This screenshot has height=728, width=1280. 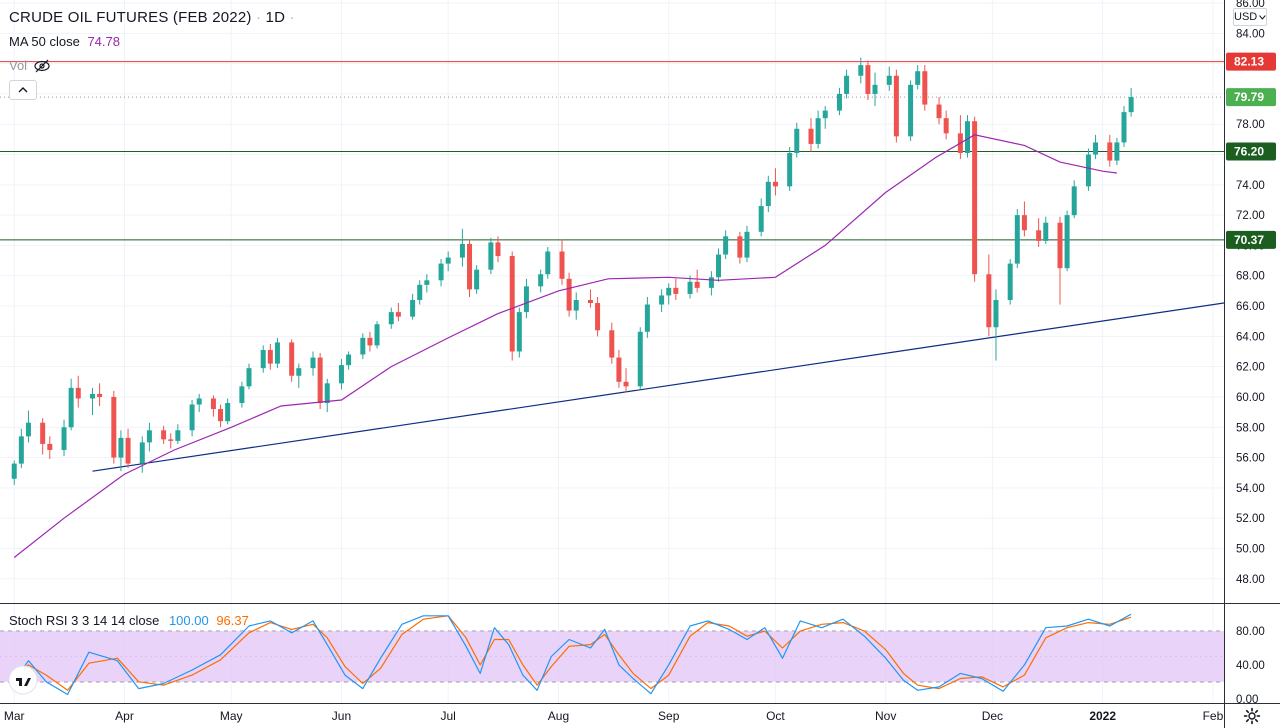 I want to click on price-tick-label: 68.00, so click(x=1250, y=277).